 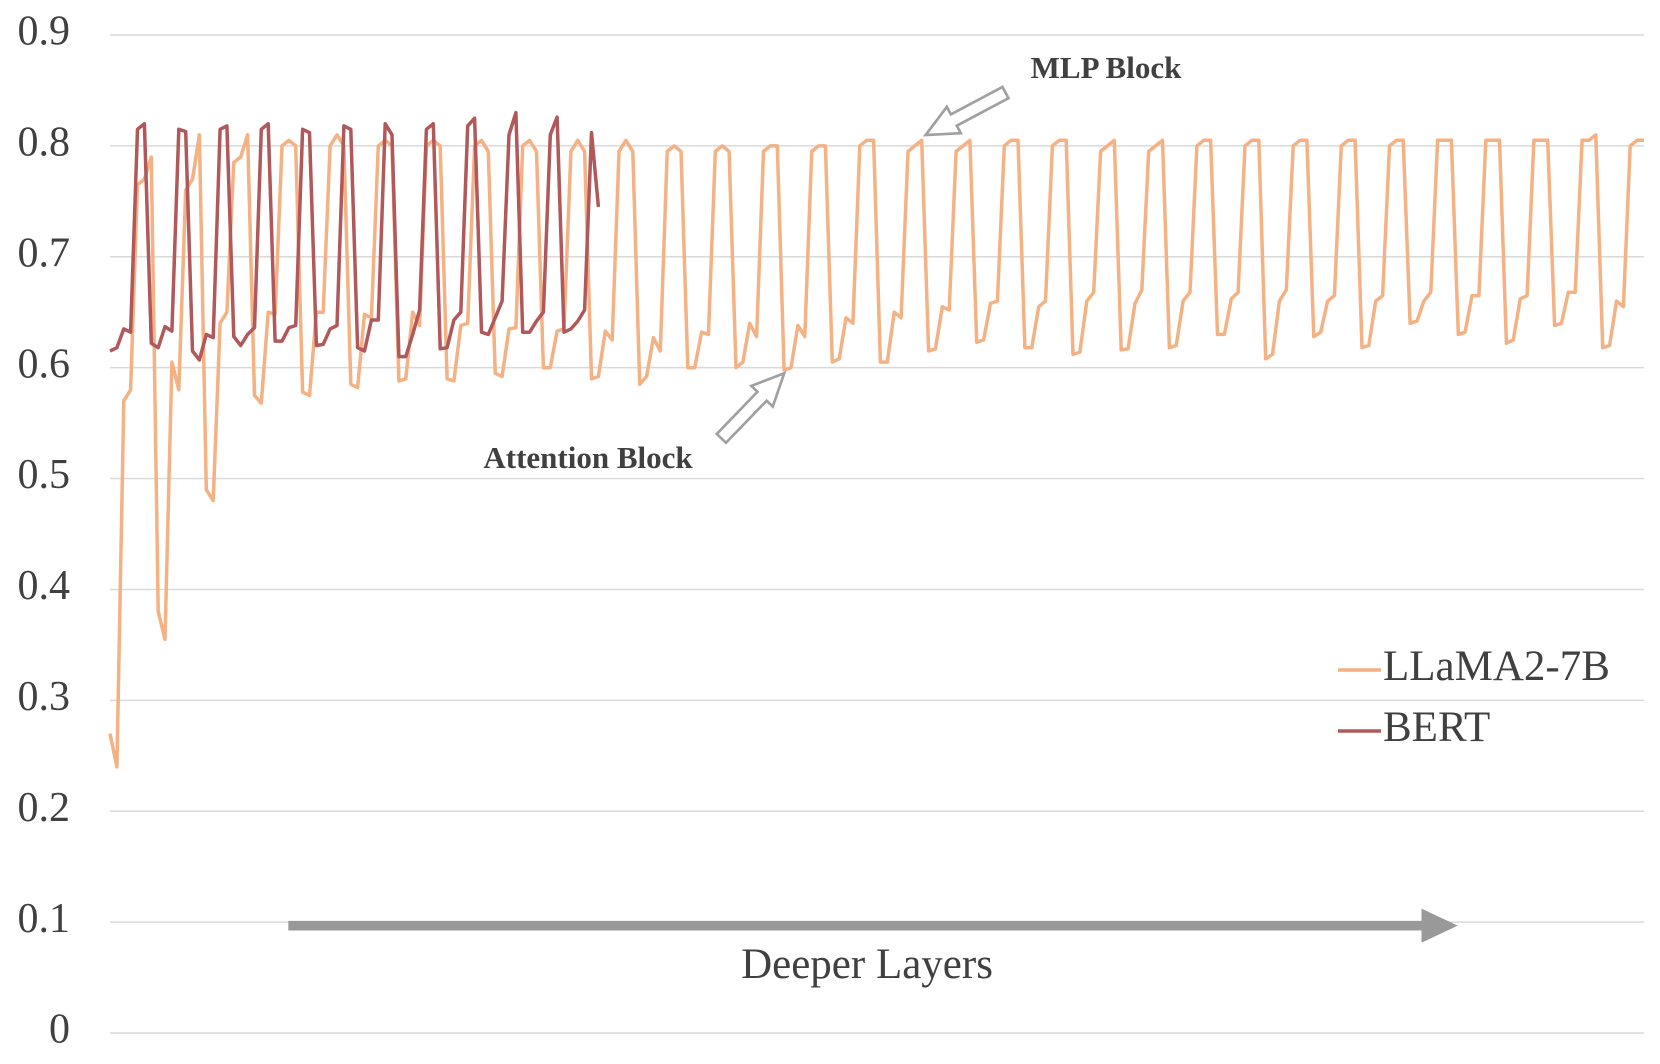 What do you see at coordinates (44, 808) in the screenshot?
I see `y-tick-label: 0.2` at bounding box center [44, 808].